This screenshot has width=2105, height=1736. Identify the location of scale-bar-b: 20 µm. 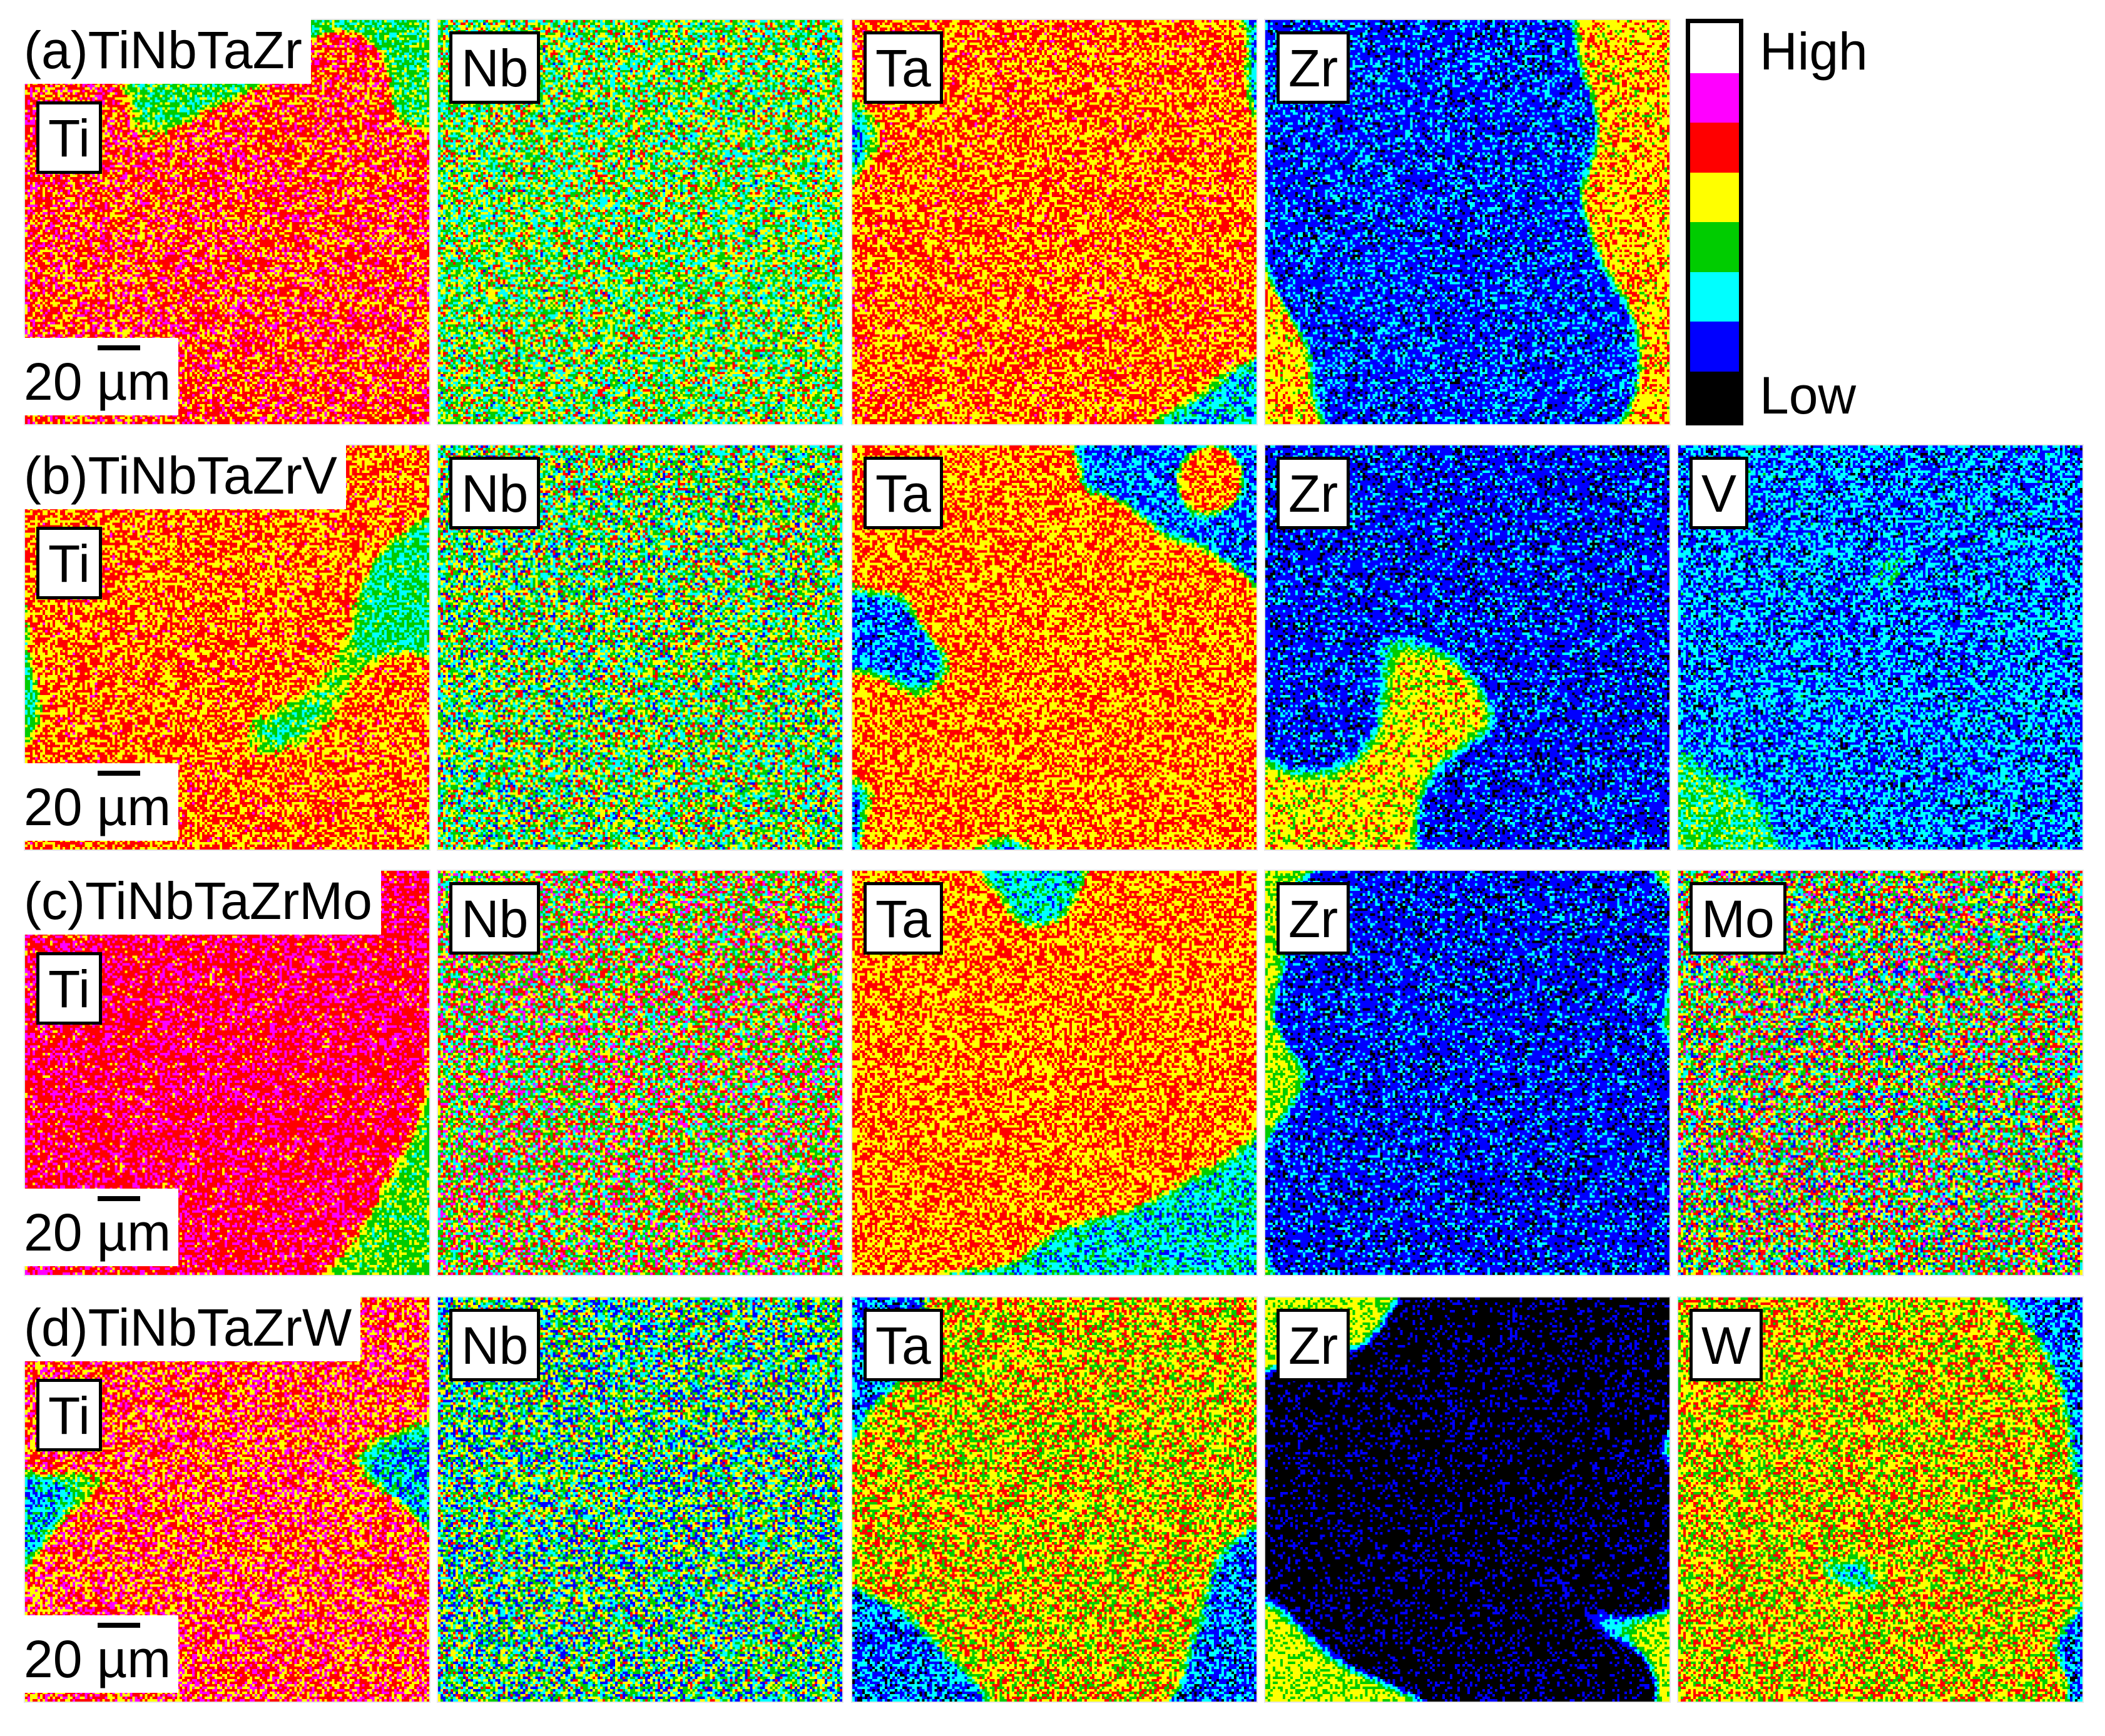
(99, 802).